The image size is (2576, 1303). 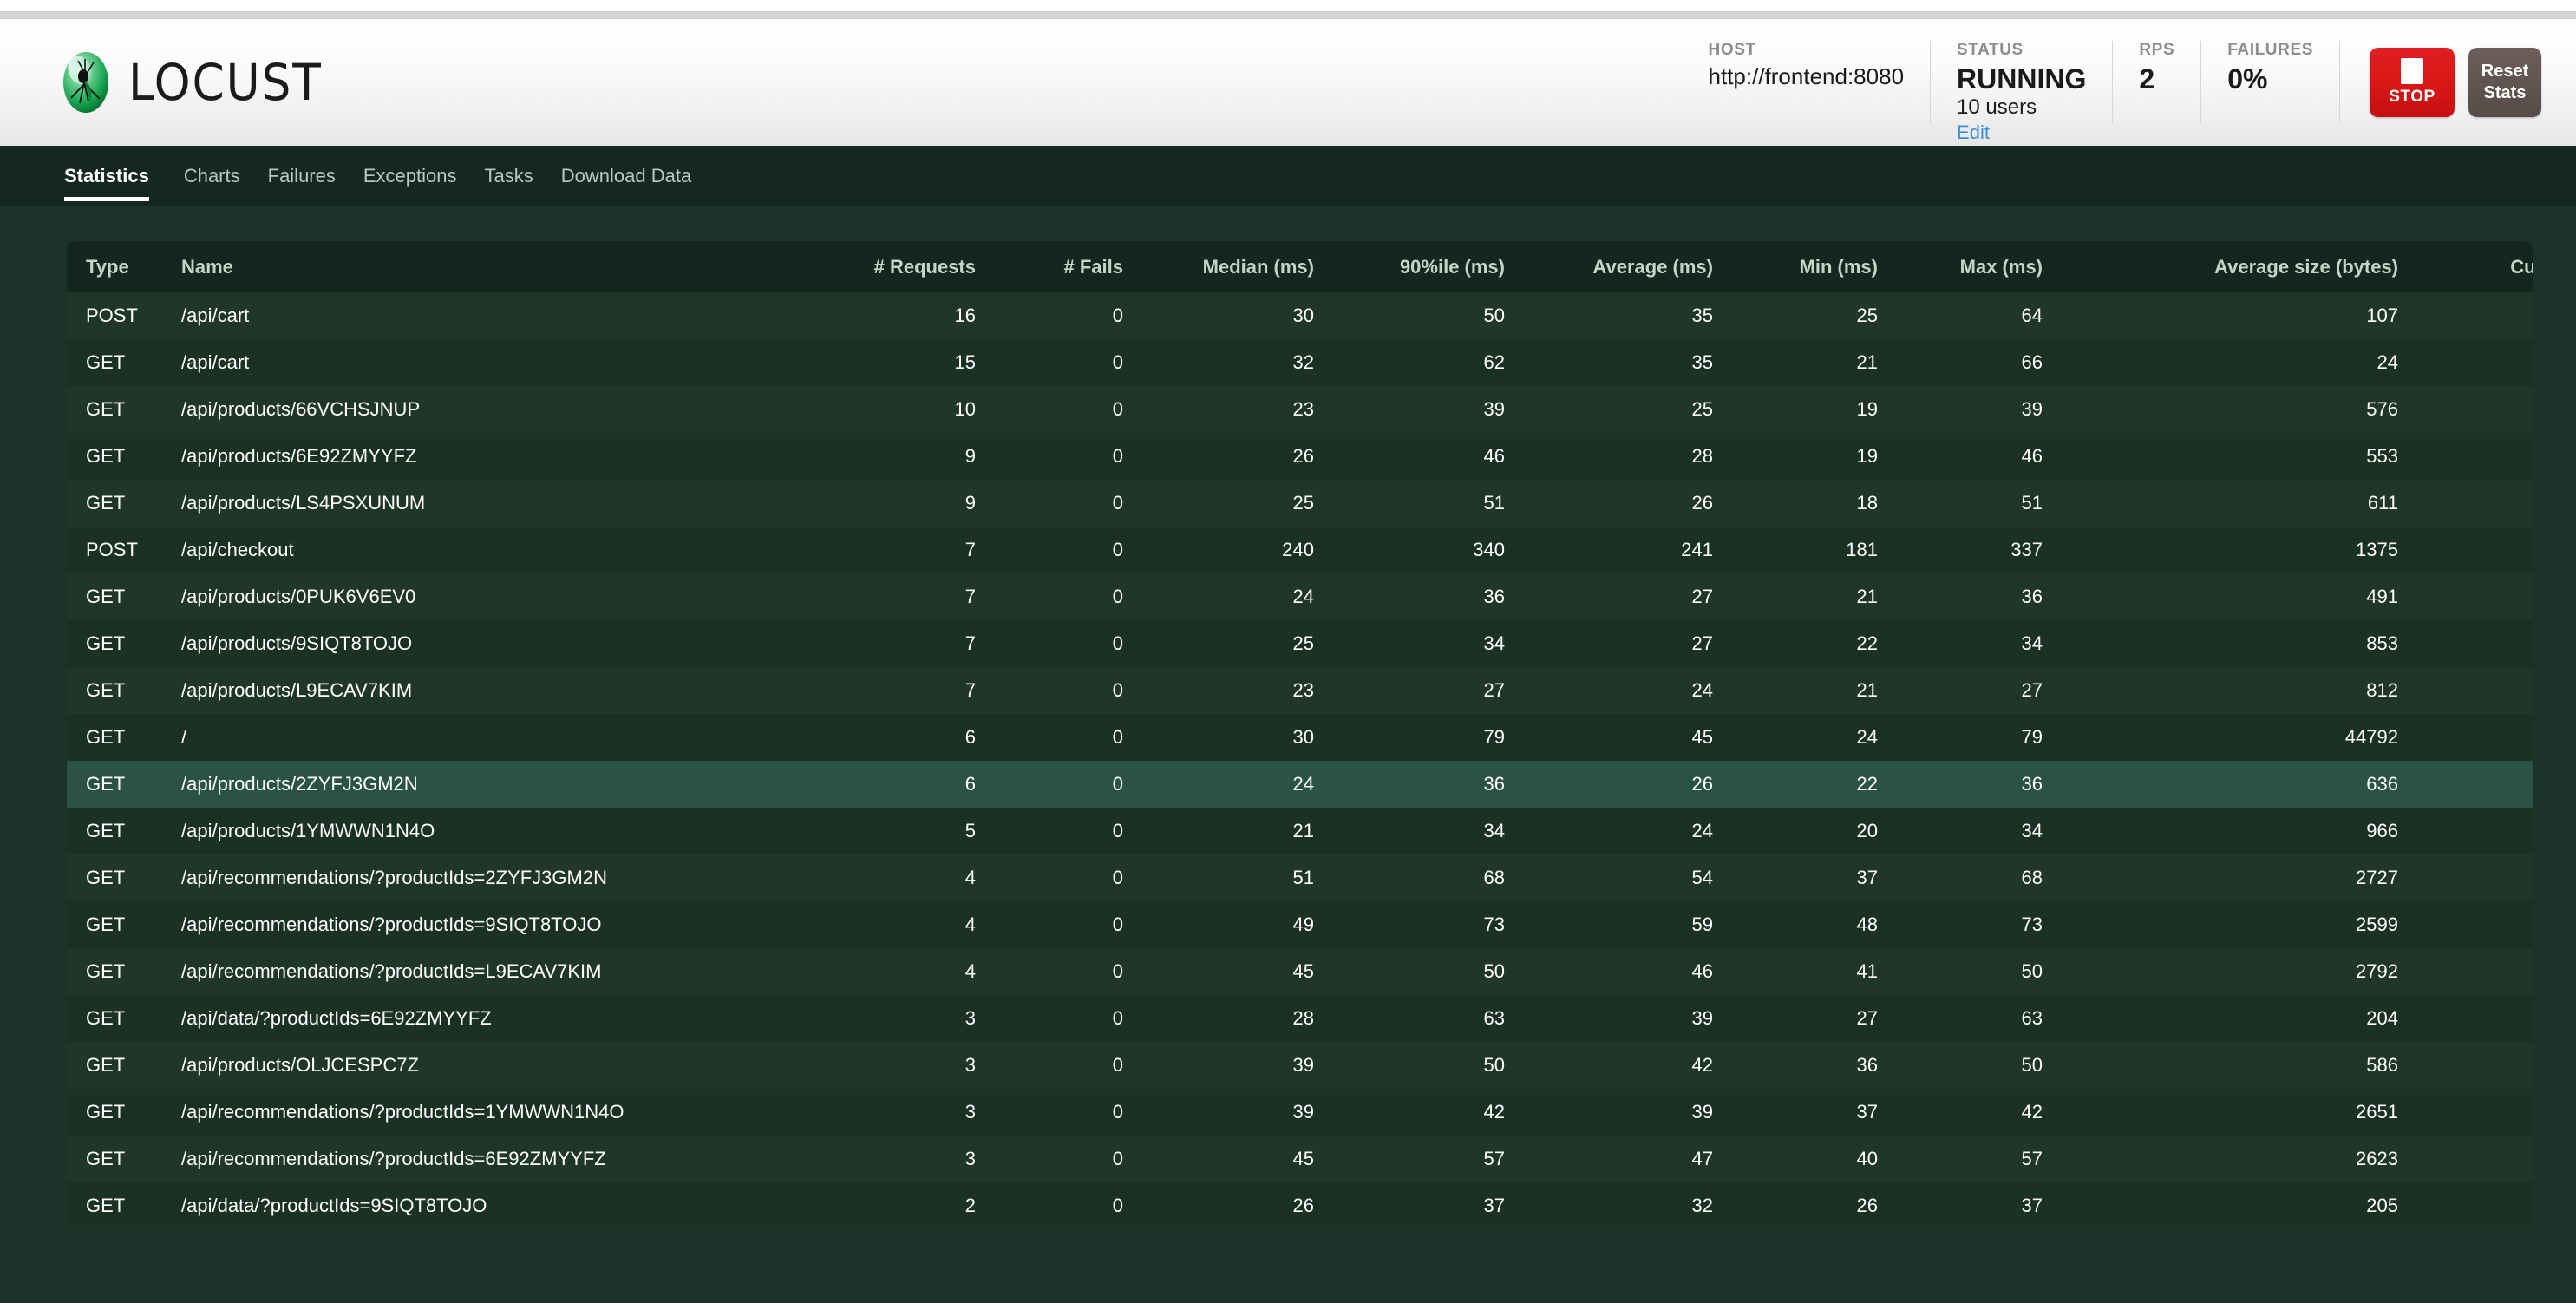 What do you see at coordinates (2412, 82) in the screenshot?
I see `stop-button: STOP` at bounding box center [2412, 82].